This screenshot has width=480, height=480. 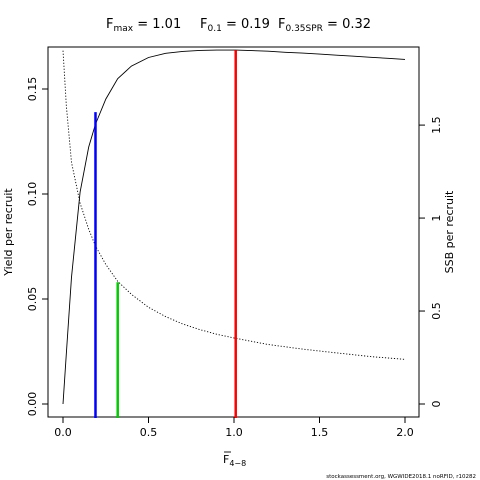 I want to click on y-right-tick-label: 0.5, so click(x=436, y=311).